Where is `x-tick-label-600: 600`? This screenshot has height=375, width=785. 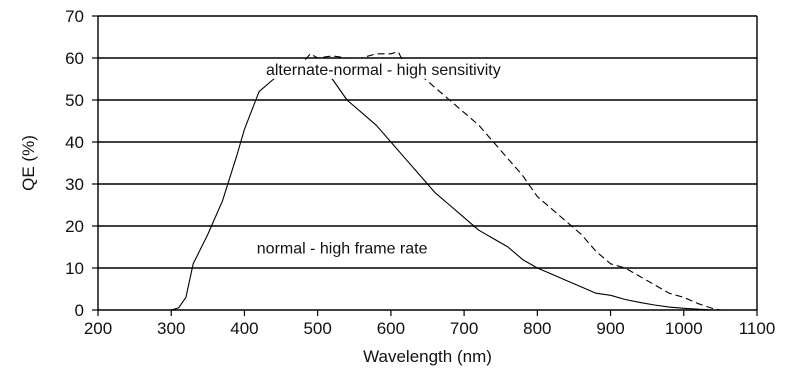
x-tick-label-600: 600 is located at coordinates (391, 328).